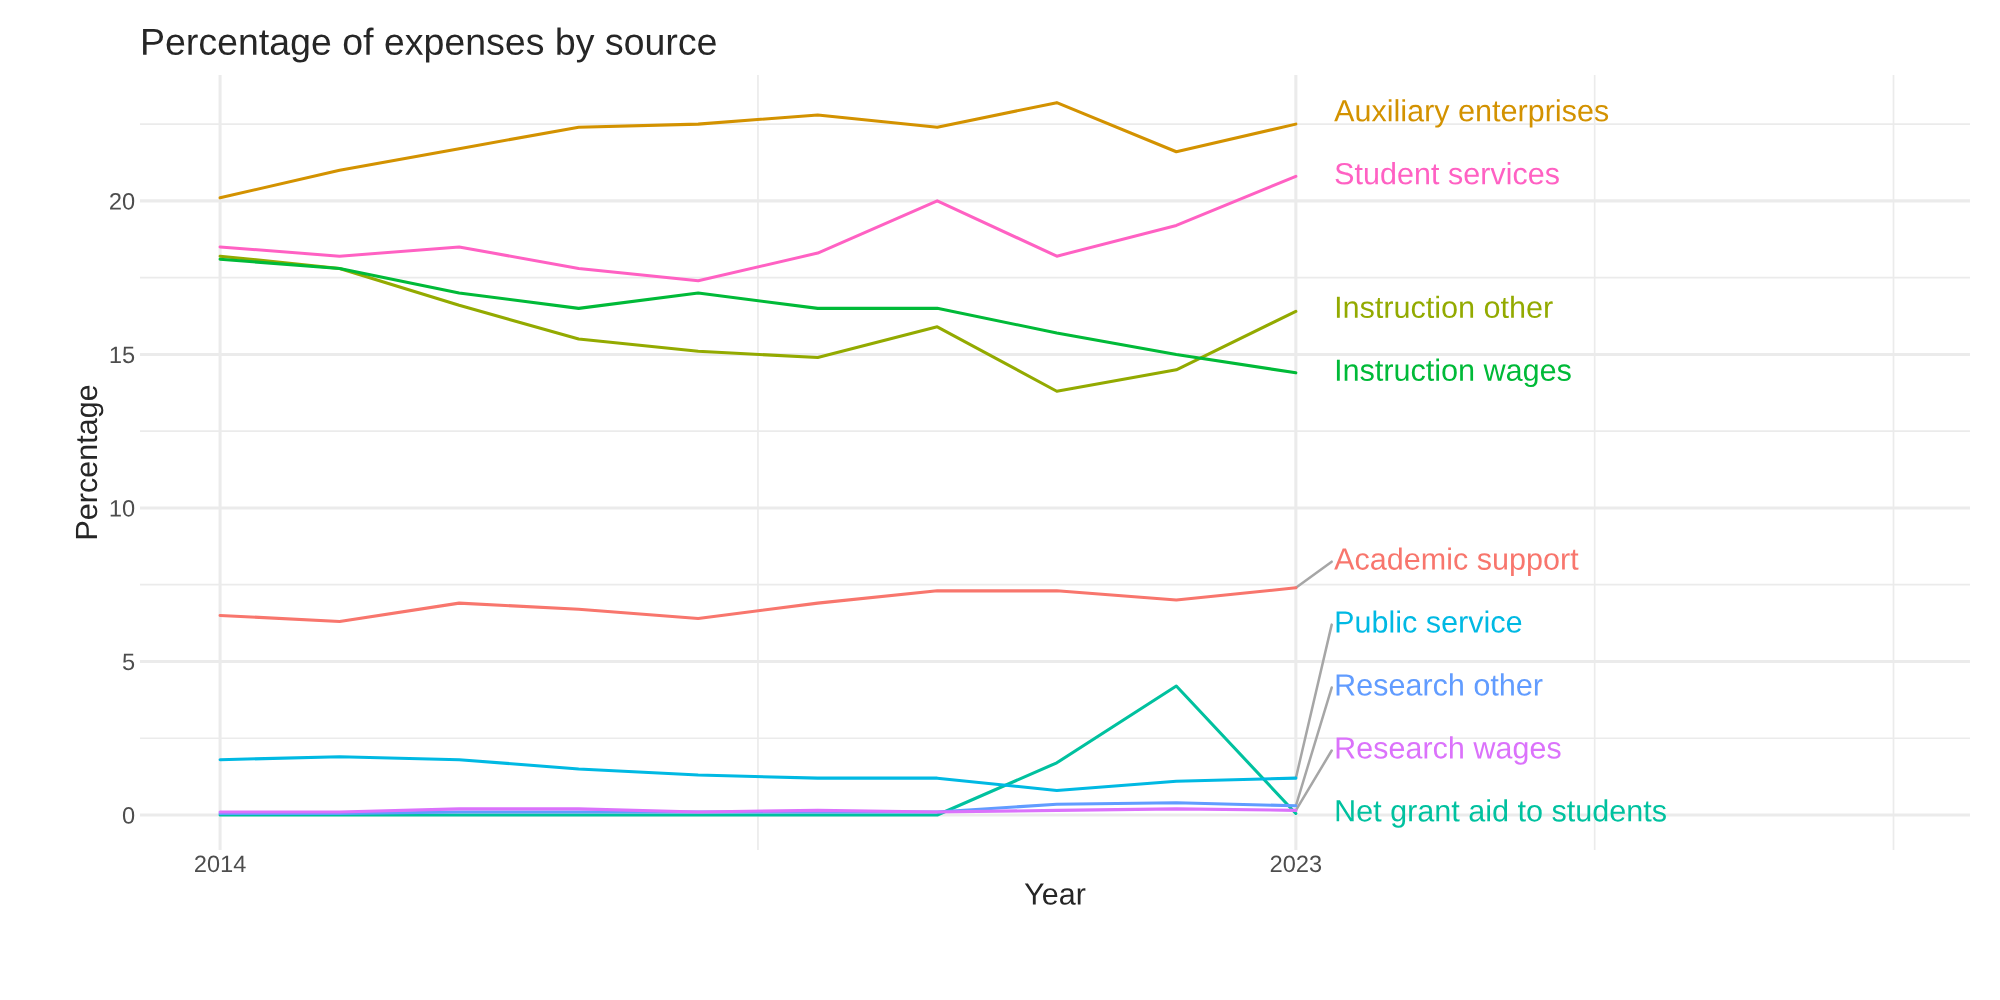  What do you see at coordinates (1456, 561) in the screenshot?
I see `series-label: Academic support` at bounding box center [1456, 561].